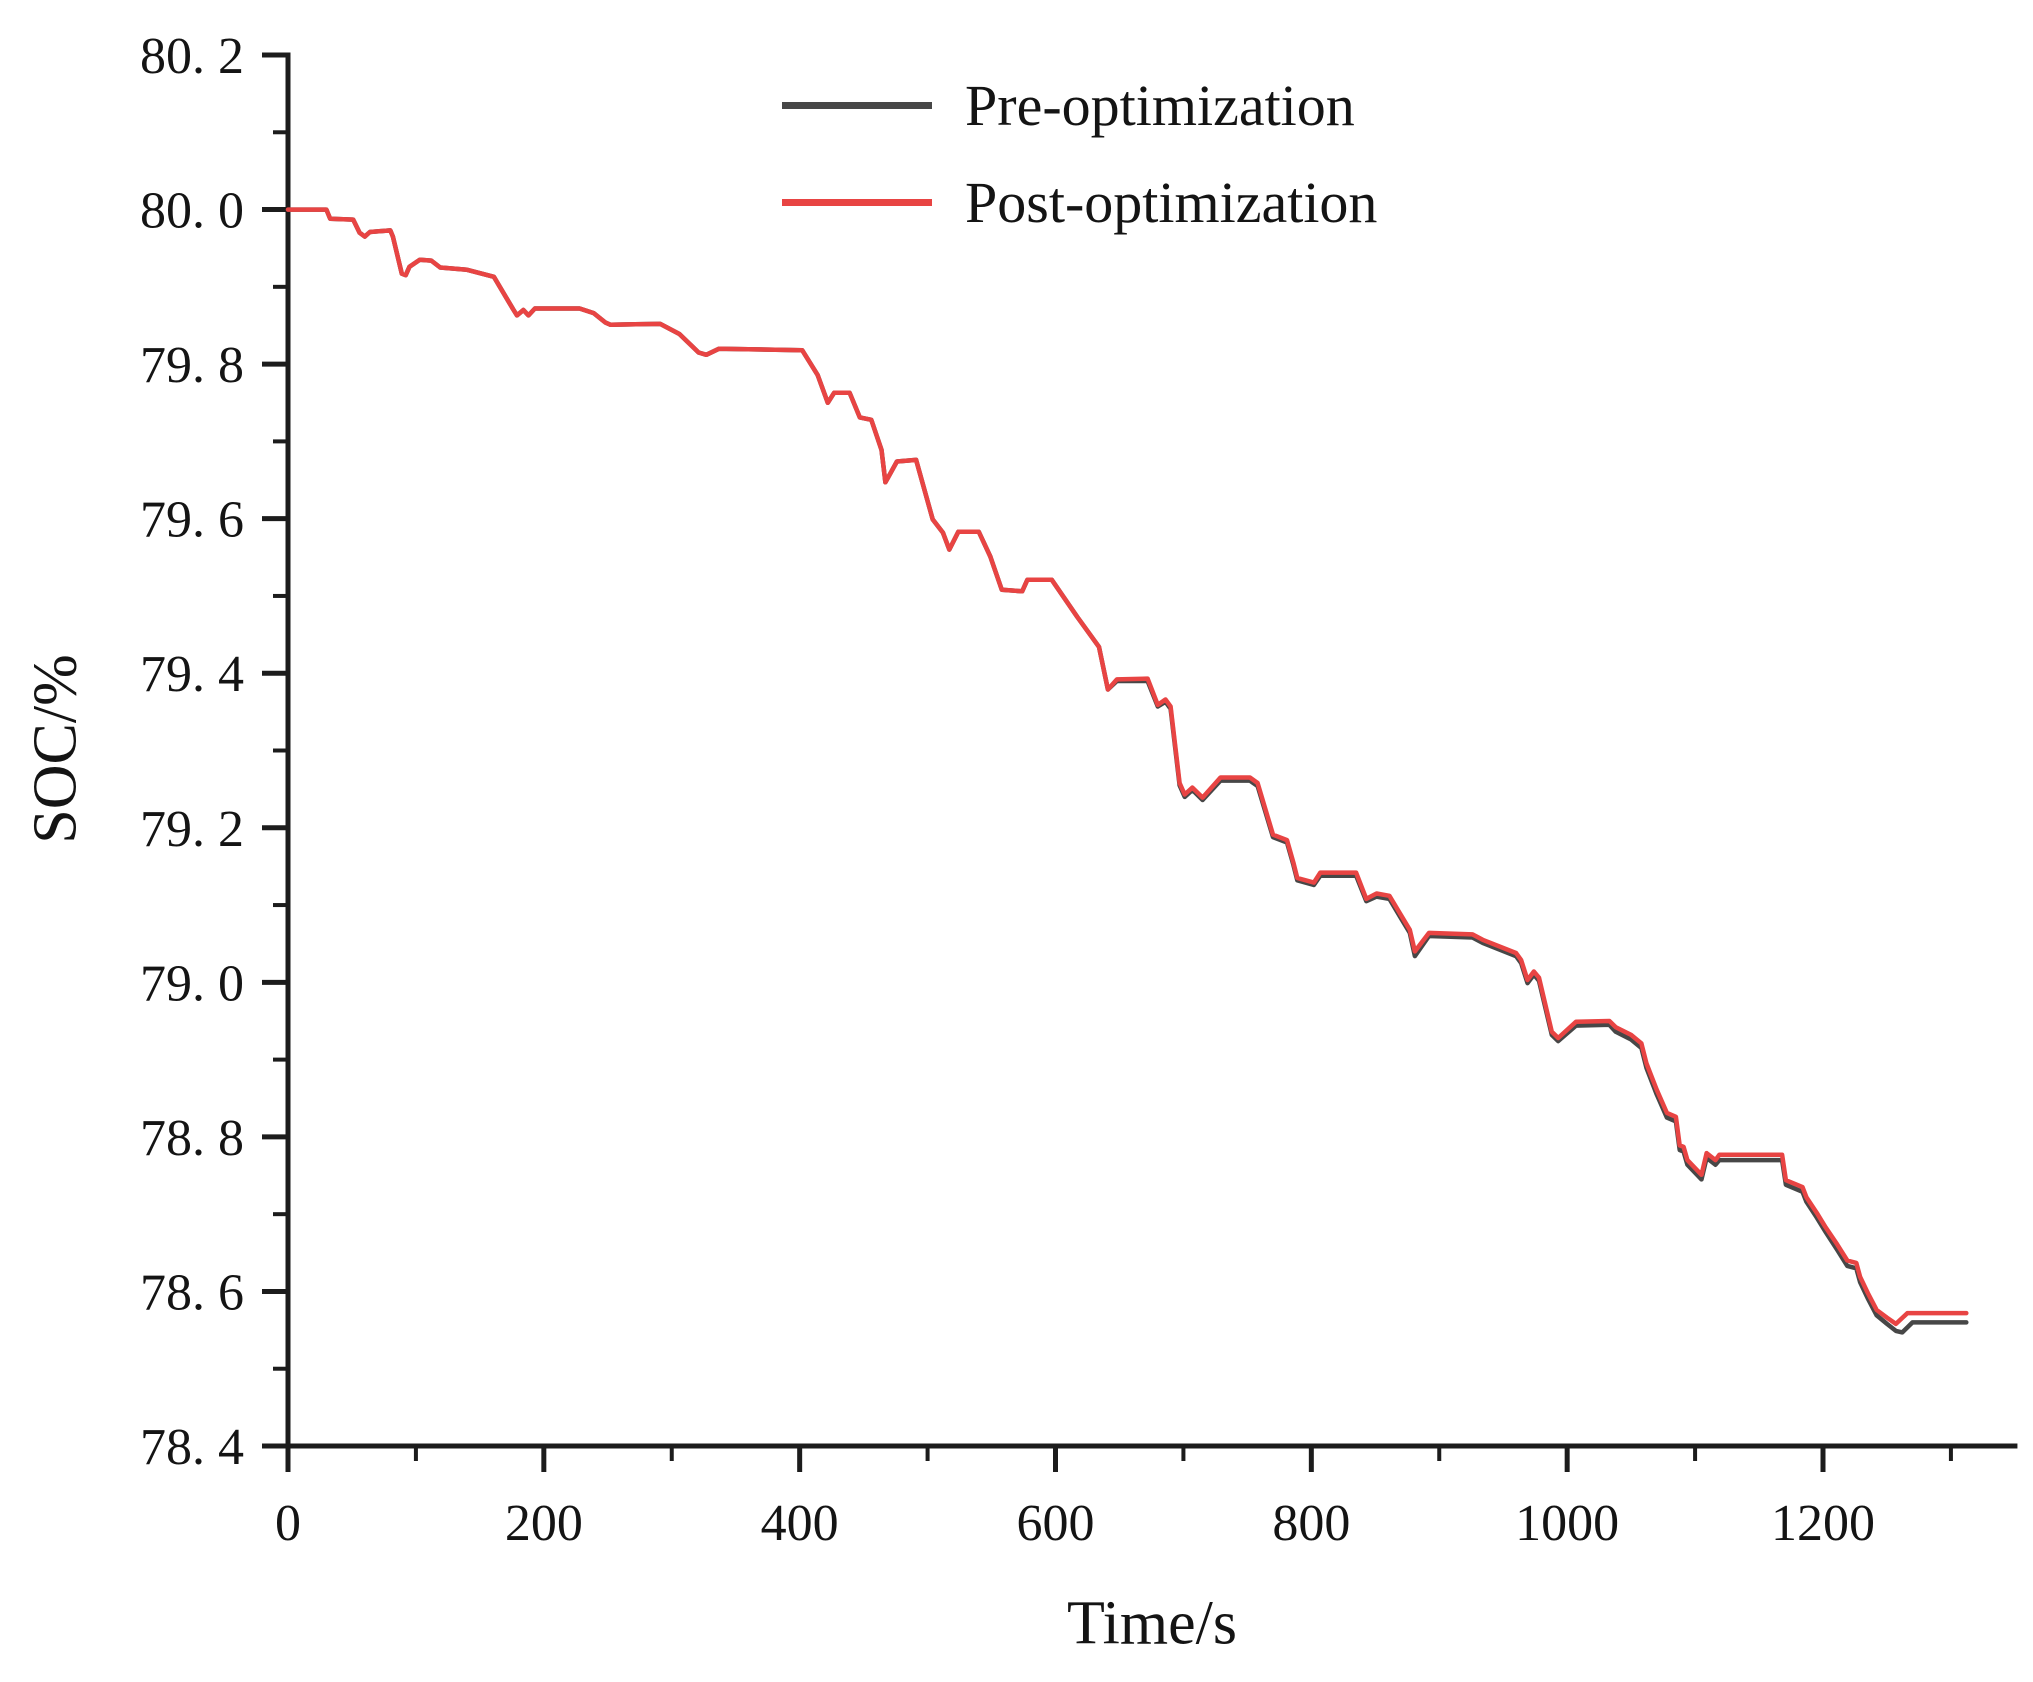  What do you see at coordinates (1152, 1623) in the screenshot?
I see `x-axis-title: Time/s` at bounding box center [1152, 1623].